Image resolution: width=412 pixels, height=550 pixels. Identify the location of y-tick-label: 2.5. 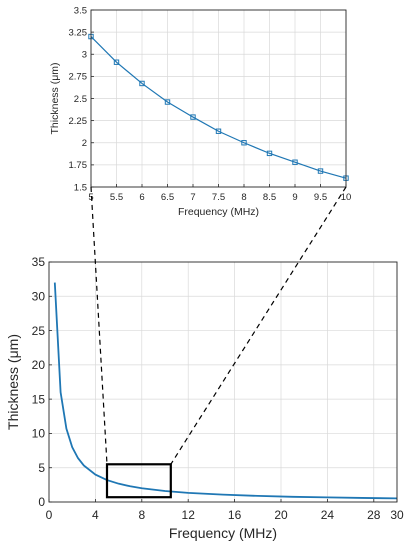
(80, 99).